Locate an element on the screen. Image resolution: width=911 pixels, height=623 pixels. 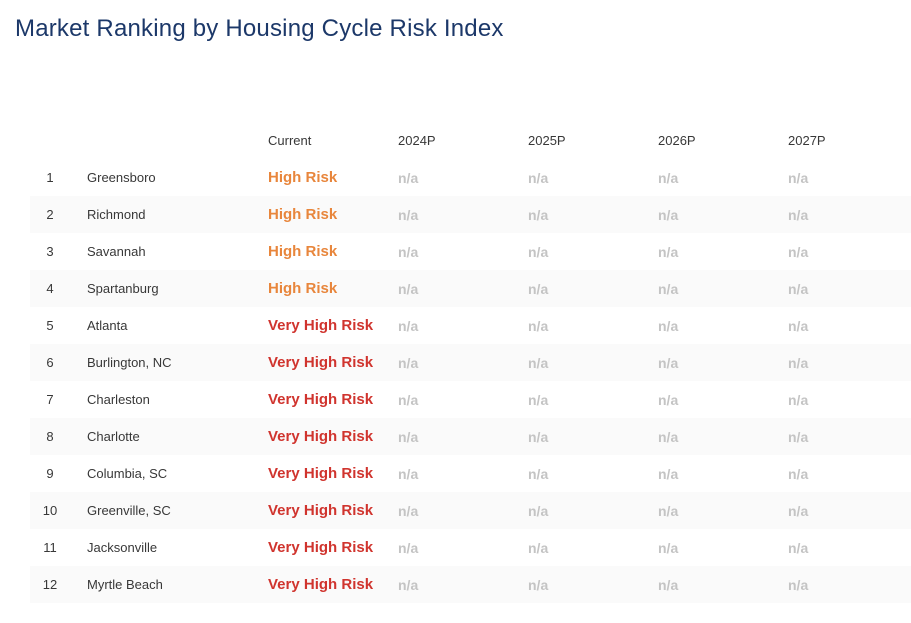
market-name: Burlington, NC is located at coordinates (129, 362).